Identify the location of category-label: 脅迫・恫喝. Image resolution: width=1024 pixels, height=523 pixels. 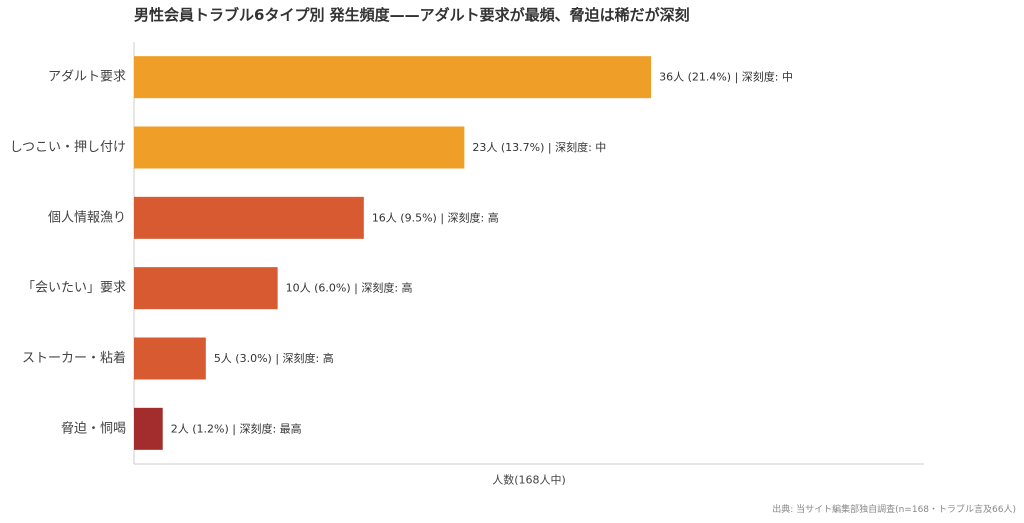
(93, 428).